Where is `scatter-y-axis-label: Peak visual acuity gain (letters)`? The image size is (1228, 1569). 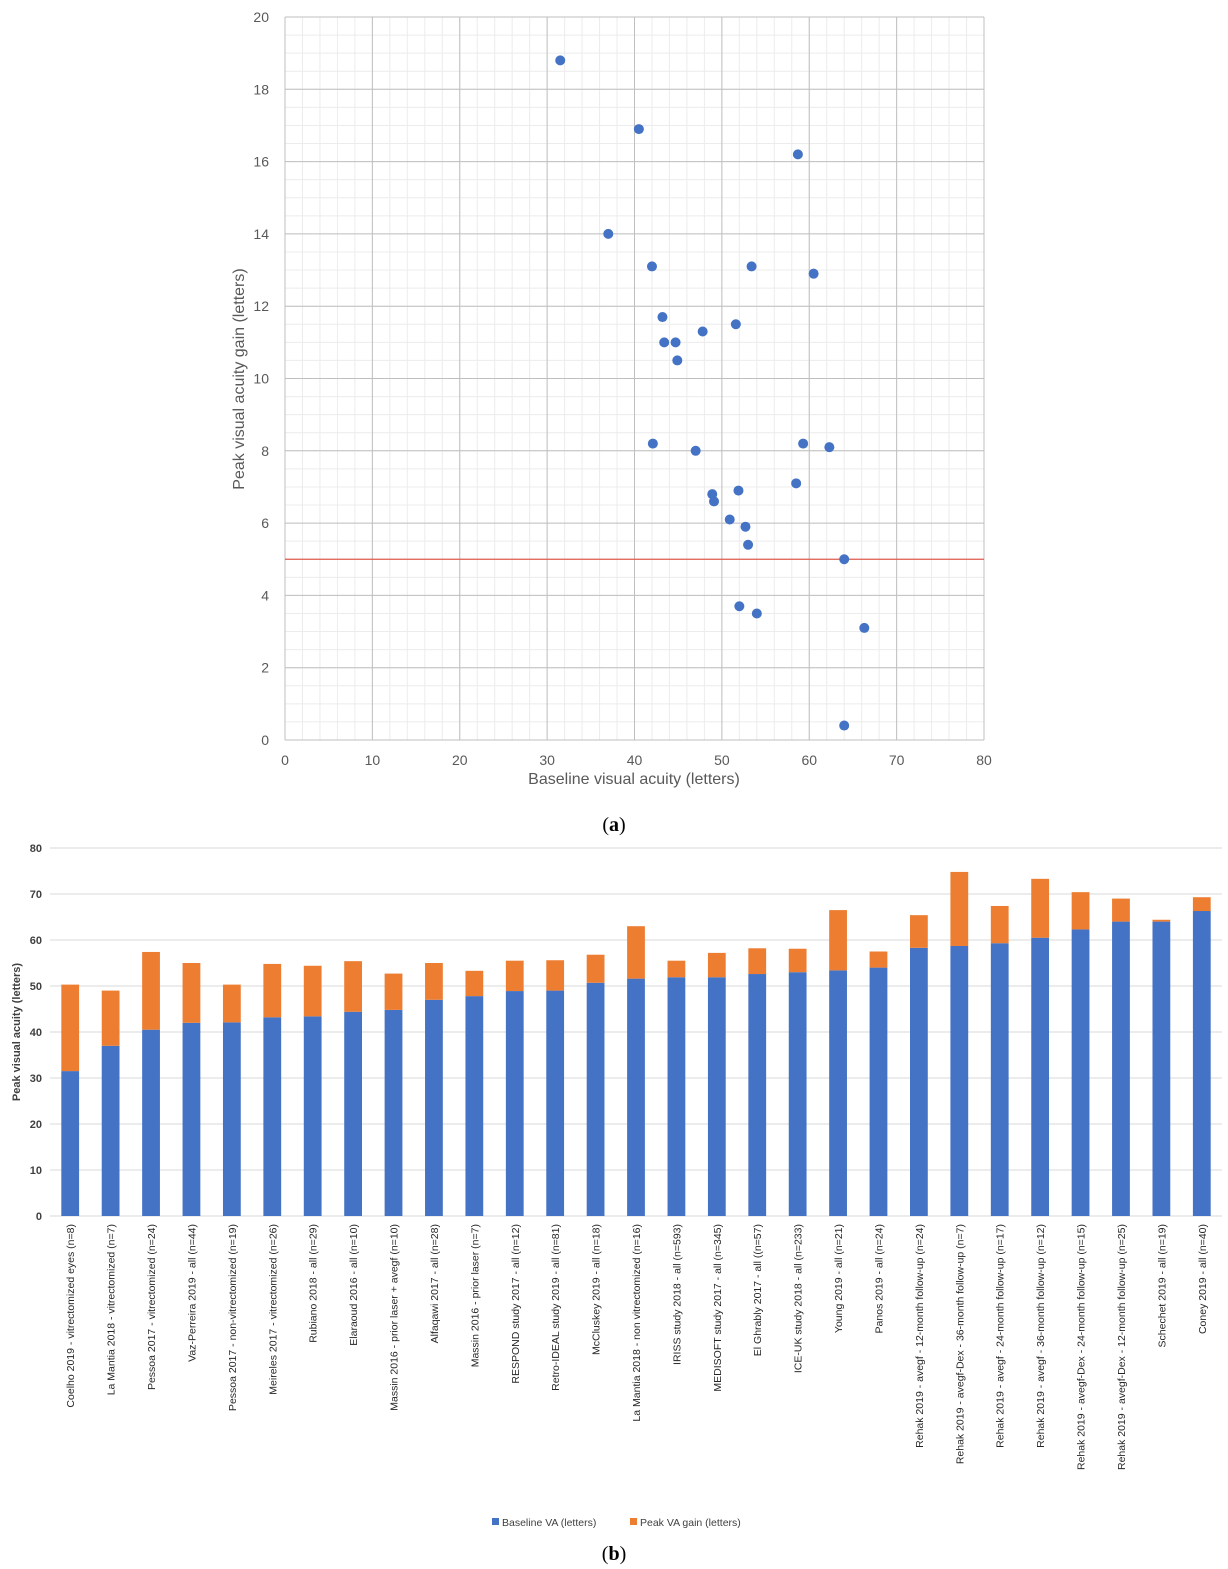 scatter-y-axis-label: Peak visual acuity gain (letters) is located at coordinates (239, 378).